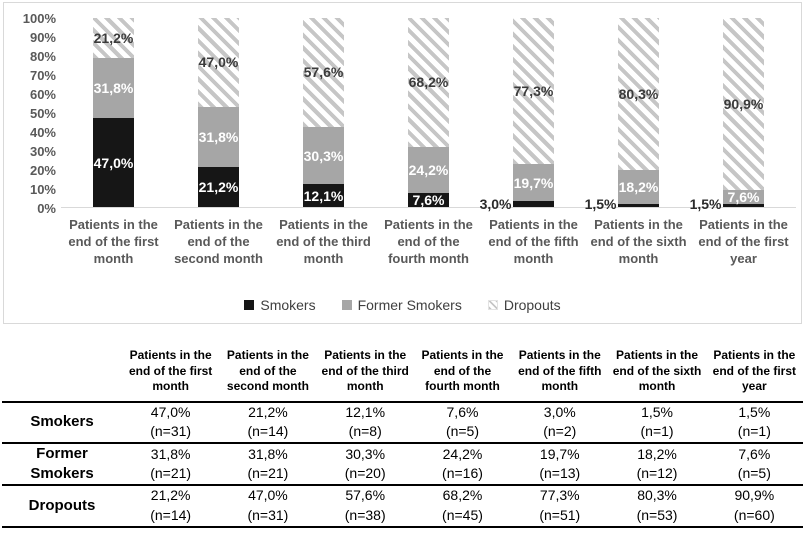 Image resolution: width=808 pixels, height=536 pixels. Describe the element at coordinates (657, 431) in the screenshot. I see `cell-count: (n=1)` at that location.